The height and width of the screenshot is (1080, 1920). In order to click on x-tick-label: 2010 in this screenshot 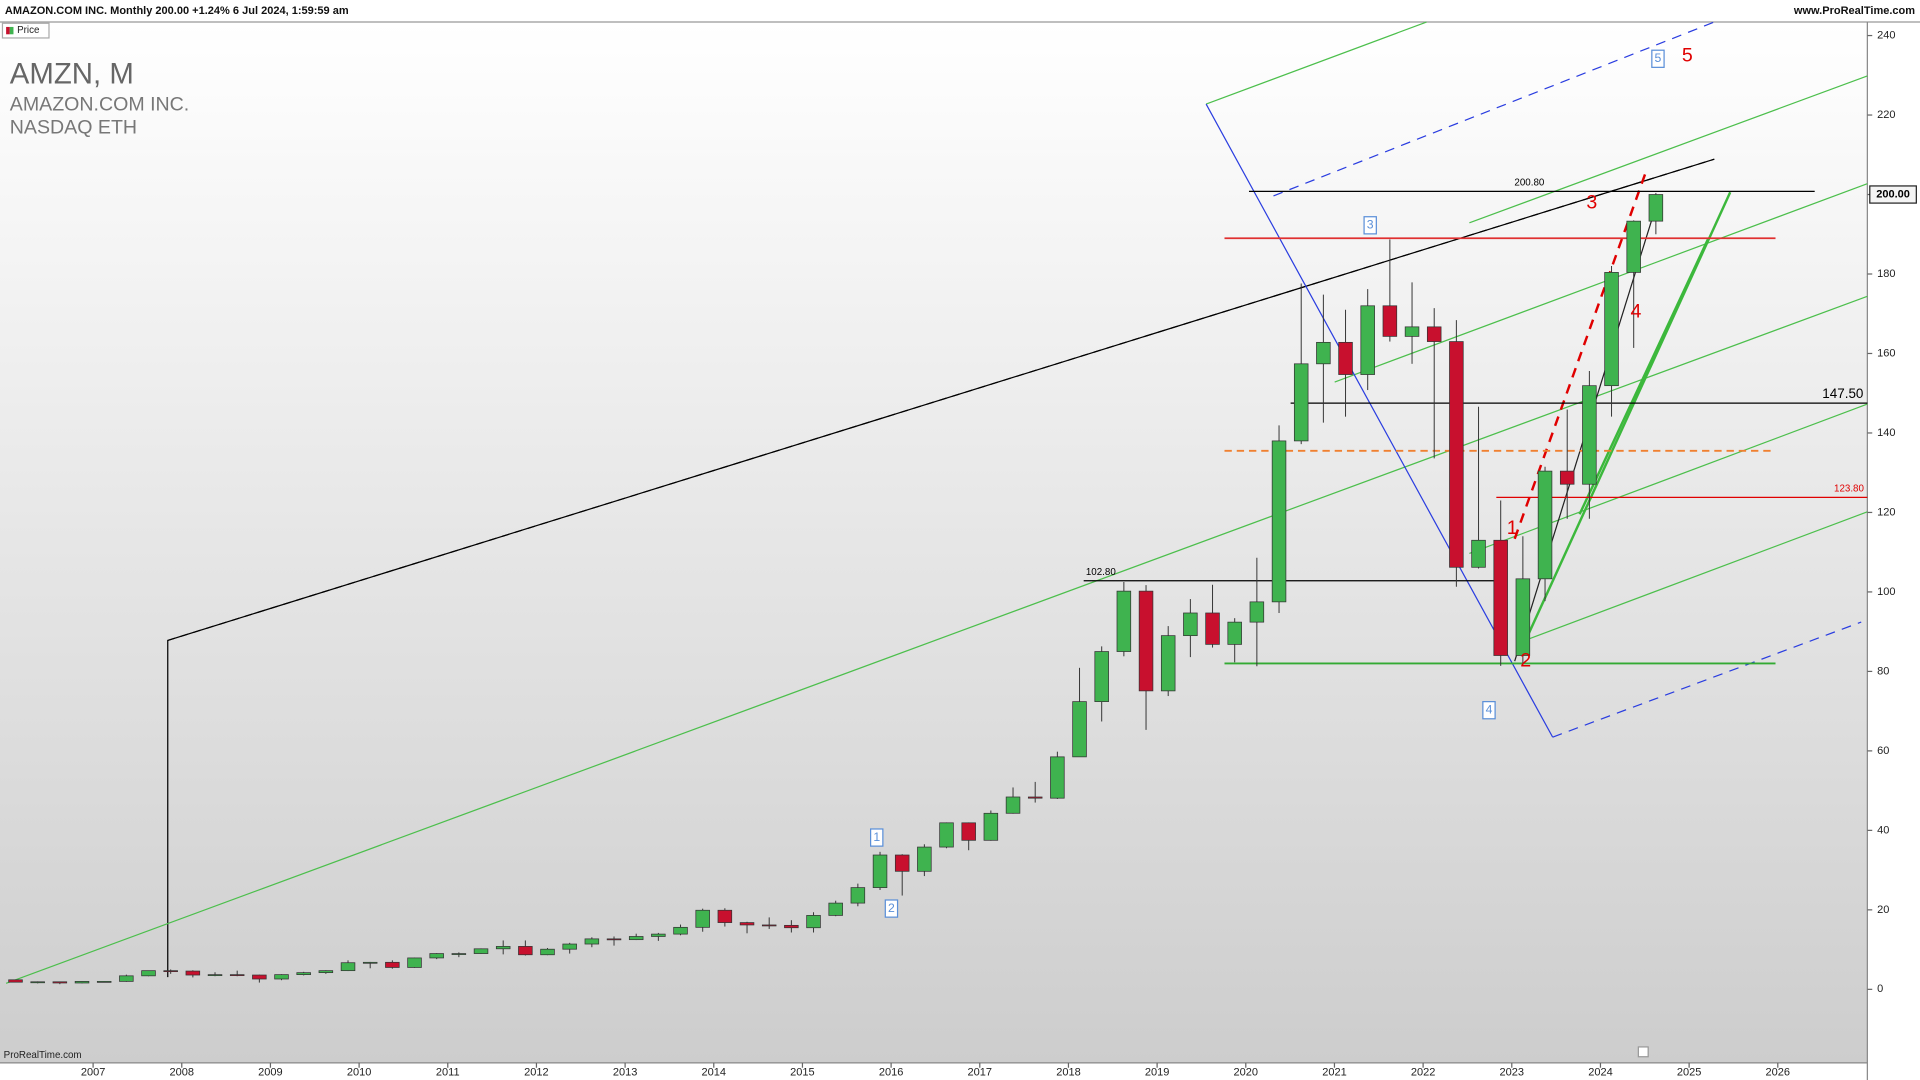, I will do `click(359, 1073)`.